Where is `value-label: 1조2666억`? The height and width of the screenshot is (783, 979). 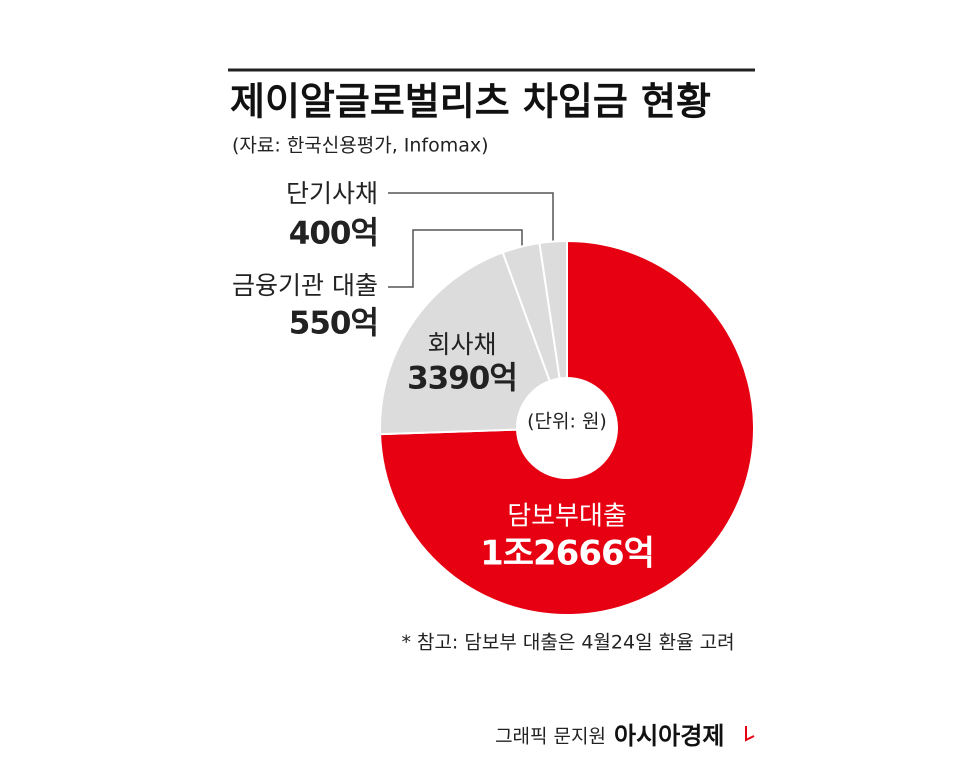
value-label: 1조2666억 is located at coordinates (567, 554).